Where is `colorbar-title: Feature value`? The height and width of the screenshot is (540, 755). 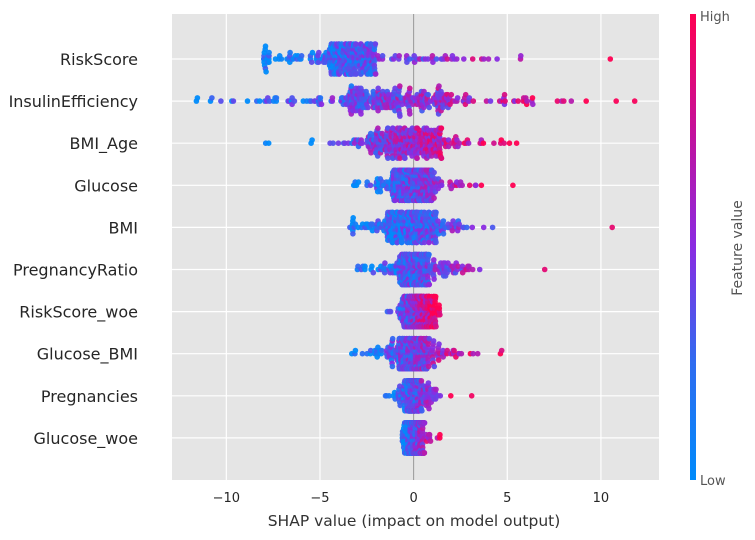
colorbar-title: Feature value is located at coordinates (738, 248).